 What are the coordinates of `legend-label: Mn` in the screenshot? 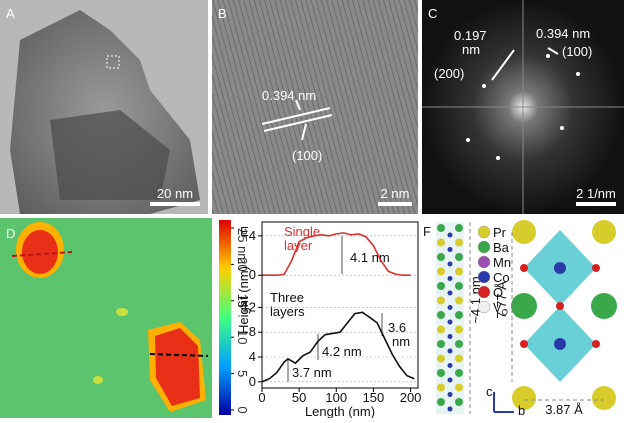 It's located at (502, 262).